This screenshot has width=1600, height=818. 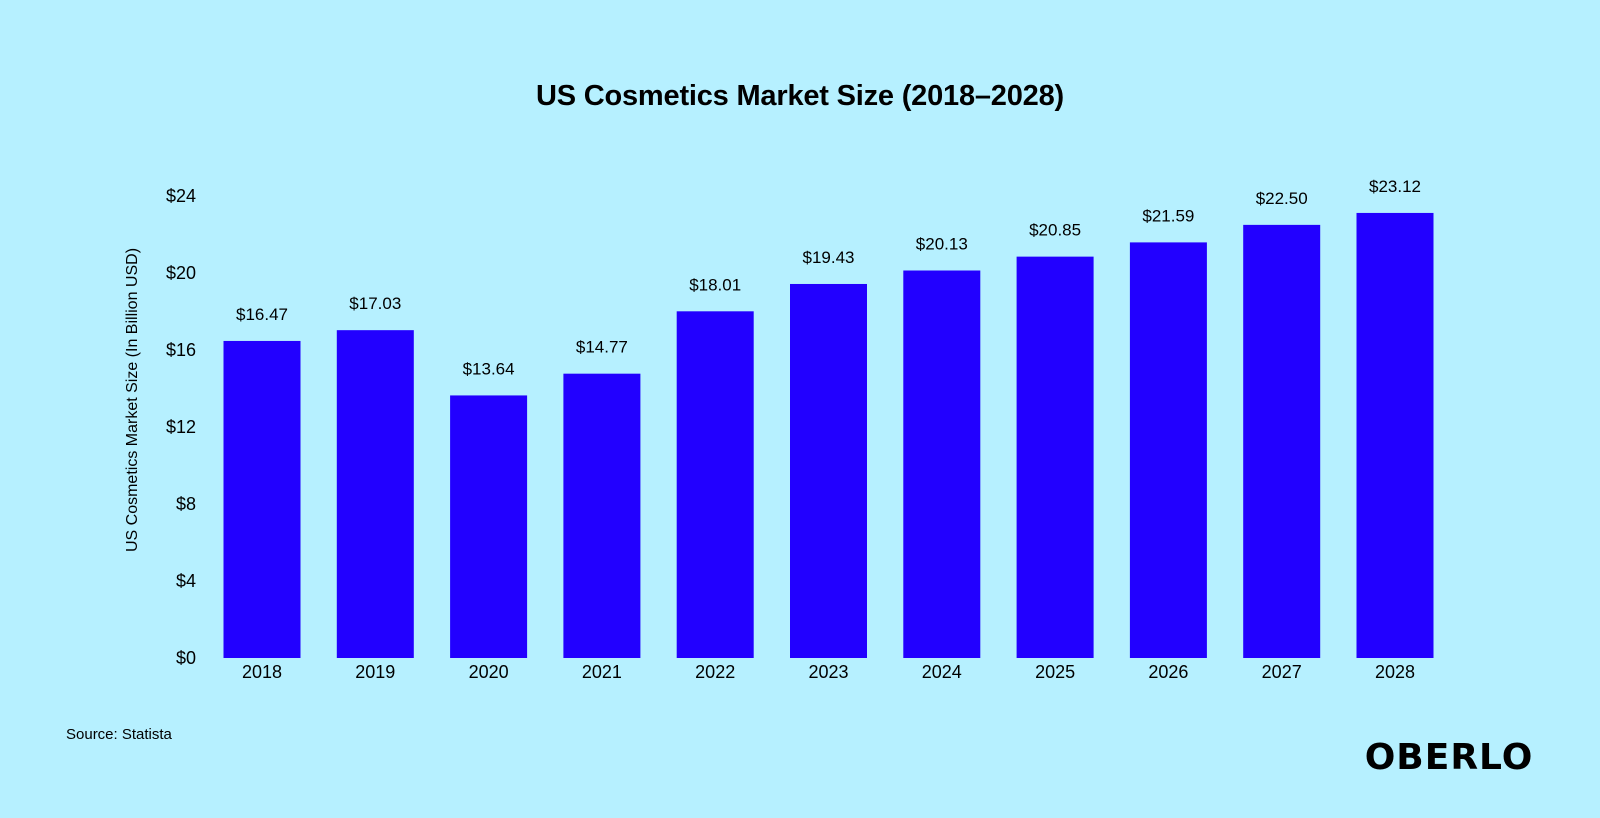 I want to click on value-label: $16.47, so click(x=262, y=314).